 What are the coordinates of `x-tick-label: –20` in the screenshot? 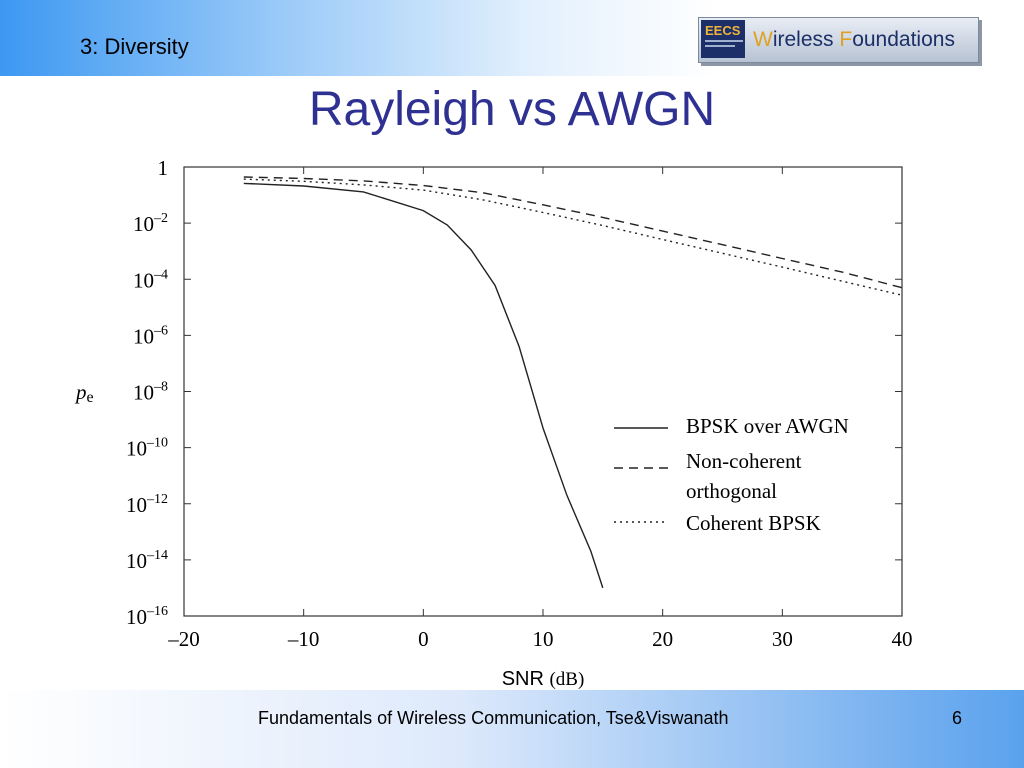 It's located at (183, 639).